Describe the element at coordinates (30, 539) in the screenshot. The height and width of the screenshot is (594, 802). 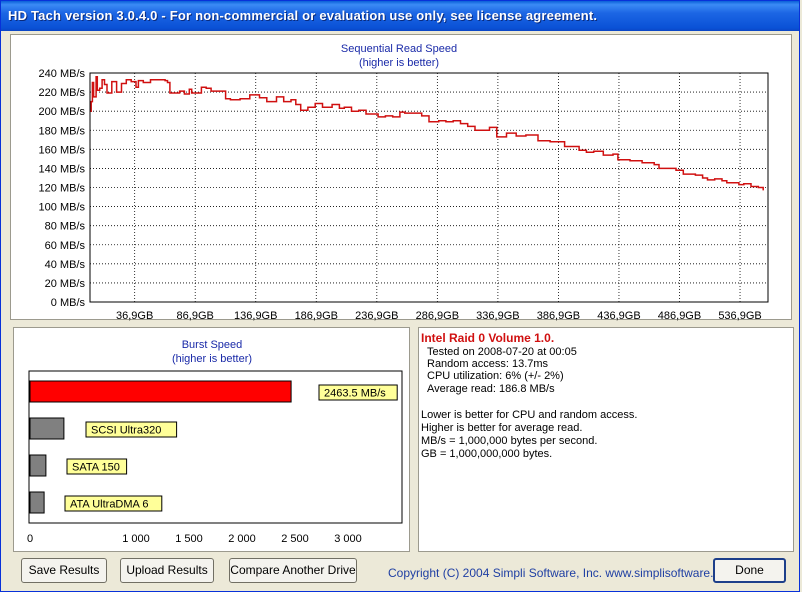
I see `burst-x-tick-label: 0` at that location.